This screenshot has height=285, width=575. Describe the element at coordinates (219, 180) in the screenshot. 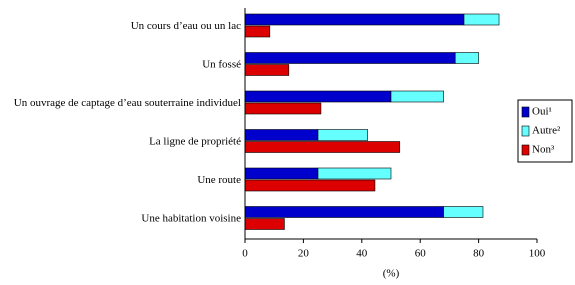

I see `category-label: Une route` at that location.